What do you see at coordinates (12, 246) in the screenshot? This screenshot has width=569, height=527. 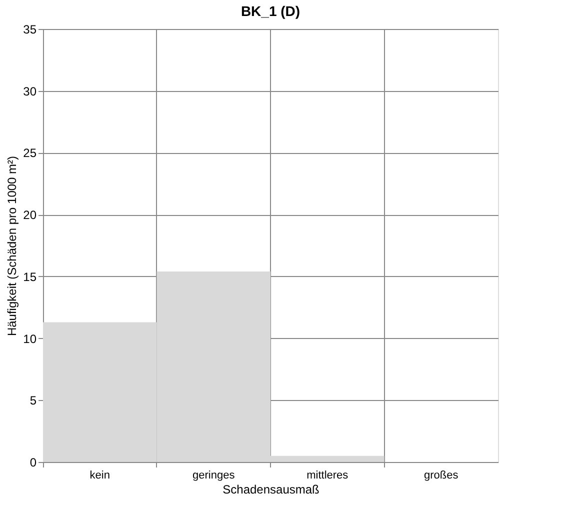 I see `y-axis-title: Häufigkeit (Schäden pro 1000 m²)` at bounding box center [12, 246].